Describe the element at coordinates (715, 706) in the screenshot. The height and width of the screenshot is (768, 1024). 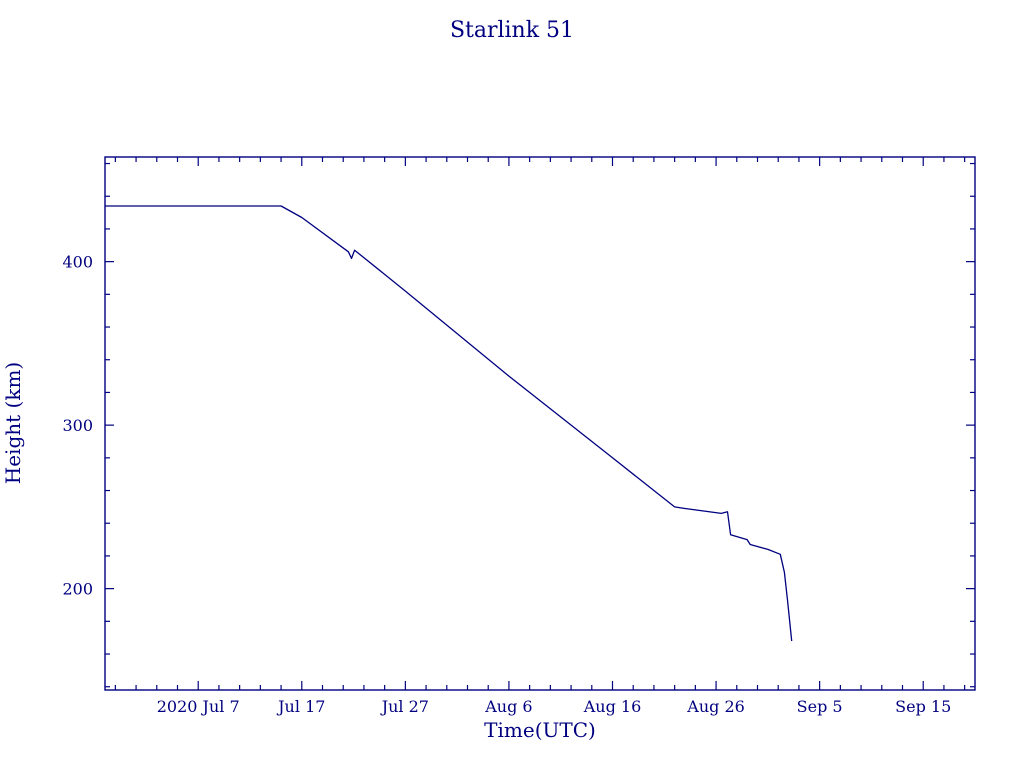
I see `x-tick-label: Aug 26` at that location.